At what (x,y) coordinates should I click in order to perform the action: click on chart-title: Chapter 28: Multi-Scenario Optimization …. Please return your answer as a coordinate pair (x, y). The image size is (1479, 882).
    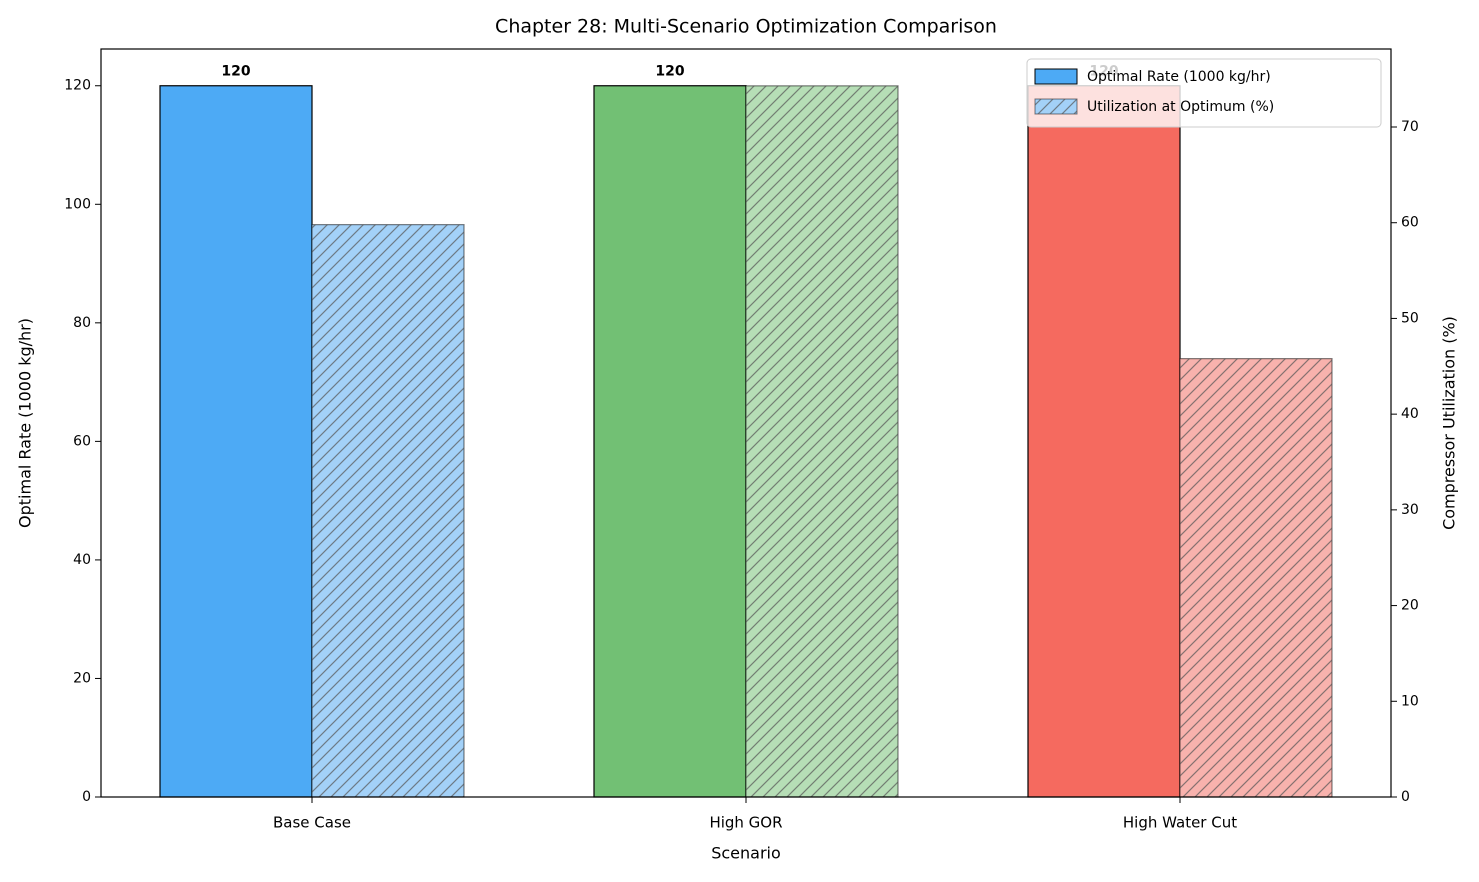
    Looking at the image, I should click on (746, 27).